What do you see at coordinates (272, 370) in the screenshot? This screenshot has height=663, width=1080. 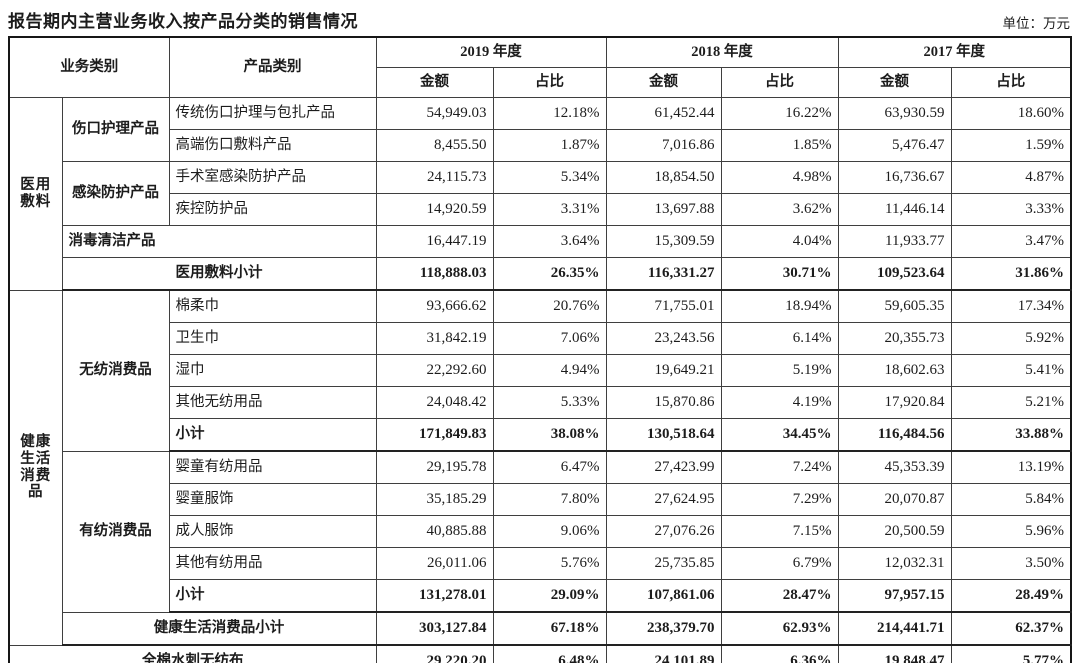 I see `product-label: 湿巾` at bounding box center [272, 370].